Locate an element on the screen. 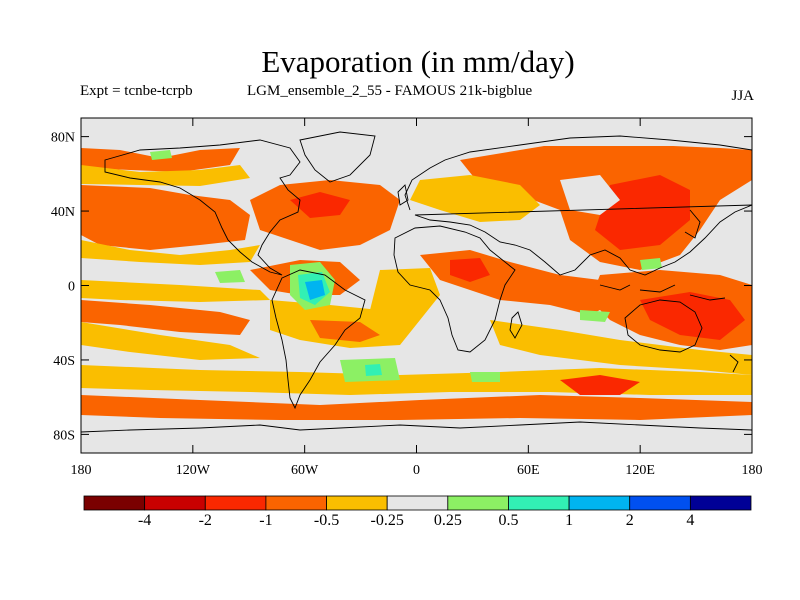 This screenshot has height=600, width=800. colorbar-label: 1 is located at coordinates (569, 520).